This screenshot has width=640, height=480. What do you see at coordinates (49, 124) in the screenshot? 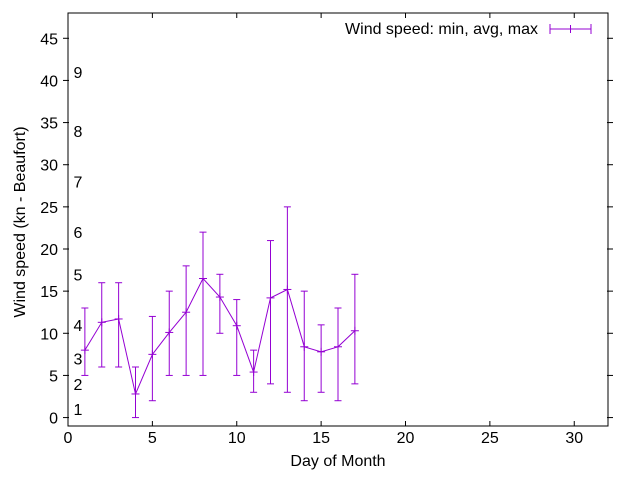
I see `y-tick-label: 35` at bounding box center [49, 124].